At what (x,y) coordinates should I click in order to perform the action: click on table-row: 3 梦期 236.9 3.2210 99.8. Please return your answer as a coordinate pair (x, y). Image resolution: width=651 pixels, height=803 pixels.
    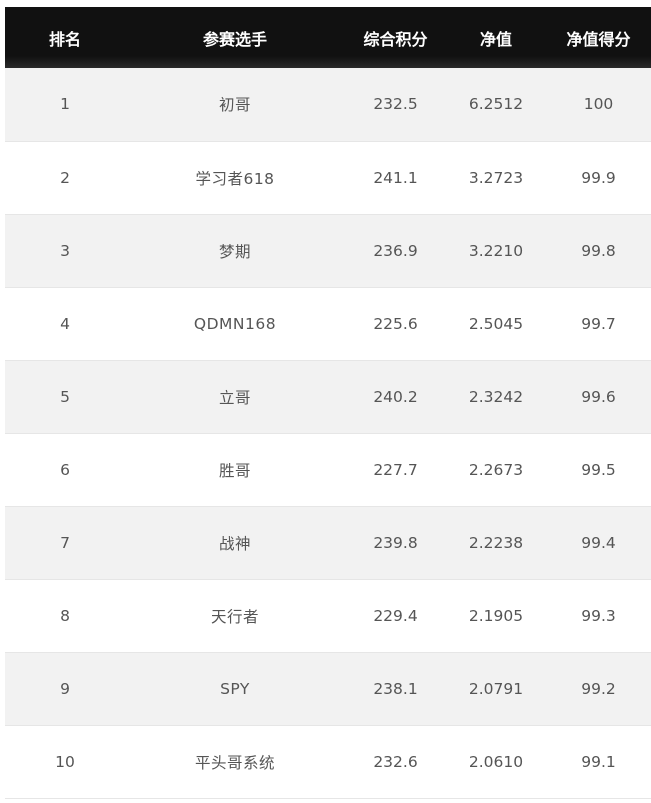
    Looking at the image, I should click on (328, 250).